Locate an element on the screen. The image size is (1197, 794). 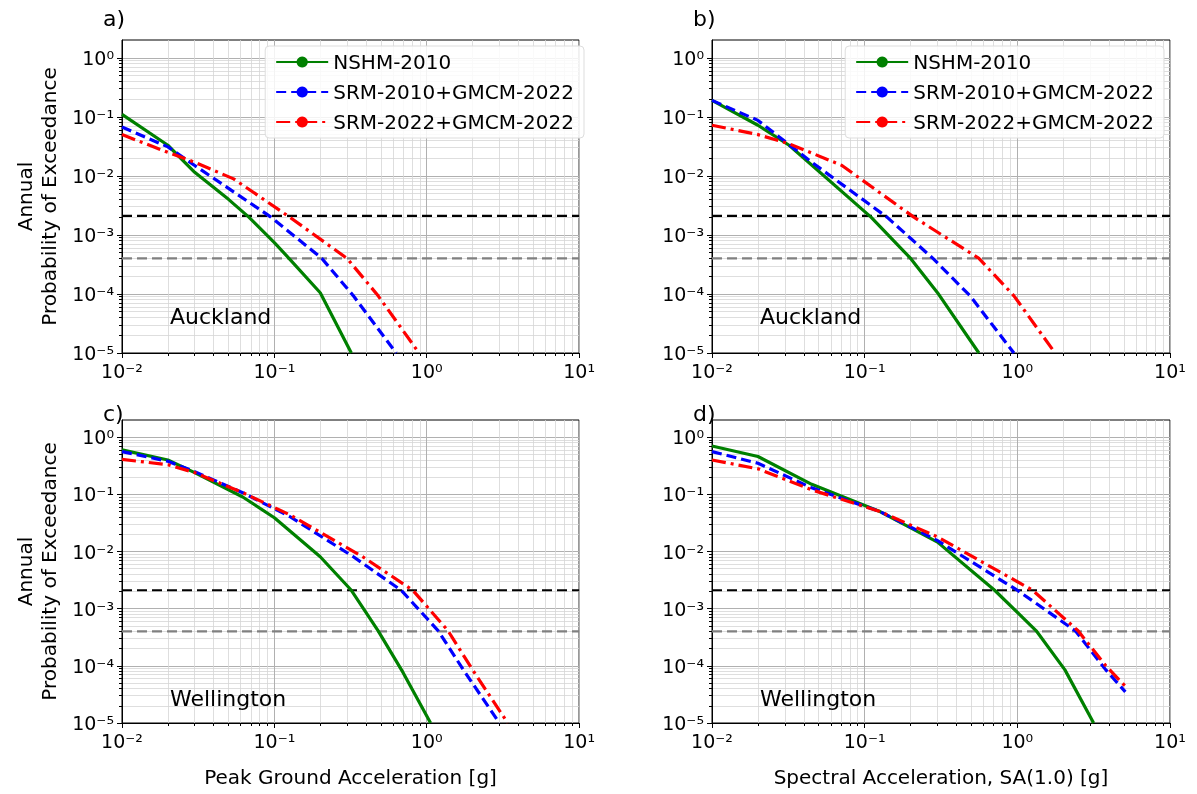
chart-title: c) is located at coordinates (113, 413).